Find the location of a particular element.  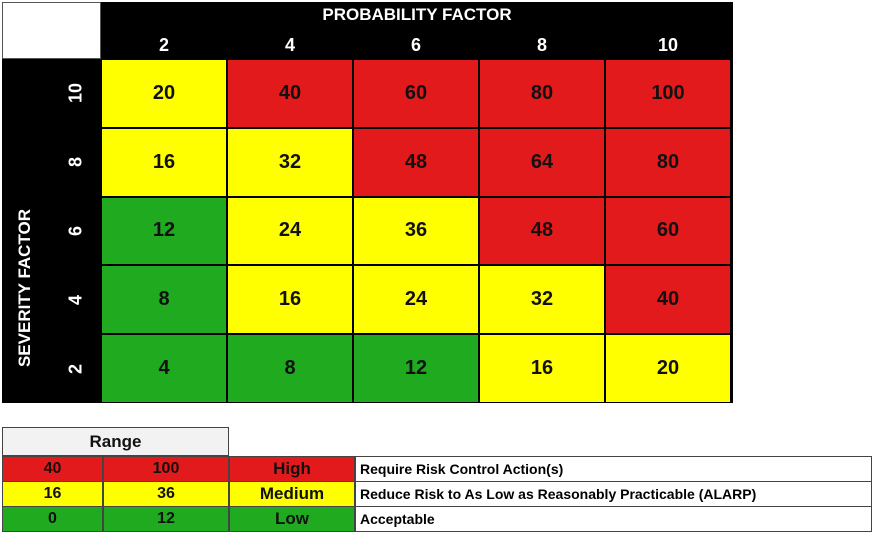

probability-value: 10 is located at coordinates (668, 45).